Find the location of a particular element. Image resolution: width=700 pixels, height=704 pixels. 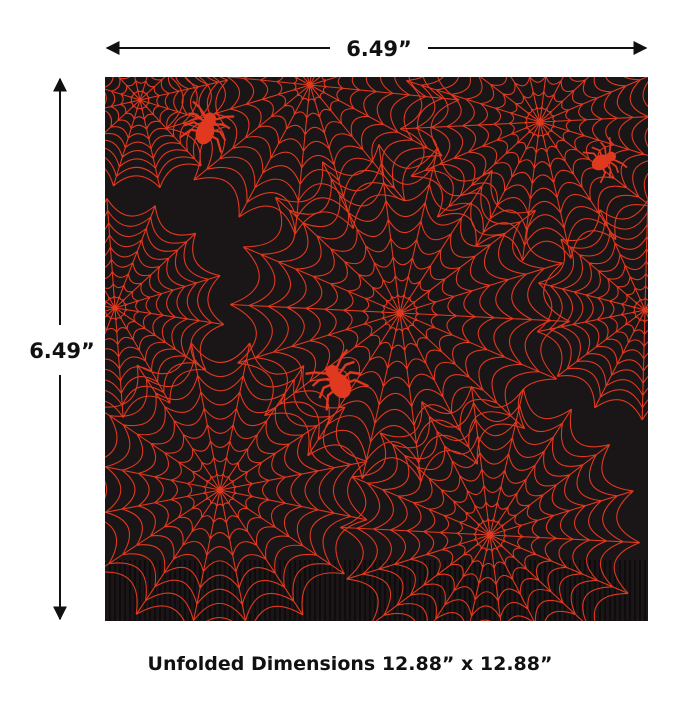

unfolded-label: Unfolded Dimensions 12.88” x 12.88” is located at coordinates (350, 664).